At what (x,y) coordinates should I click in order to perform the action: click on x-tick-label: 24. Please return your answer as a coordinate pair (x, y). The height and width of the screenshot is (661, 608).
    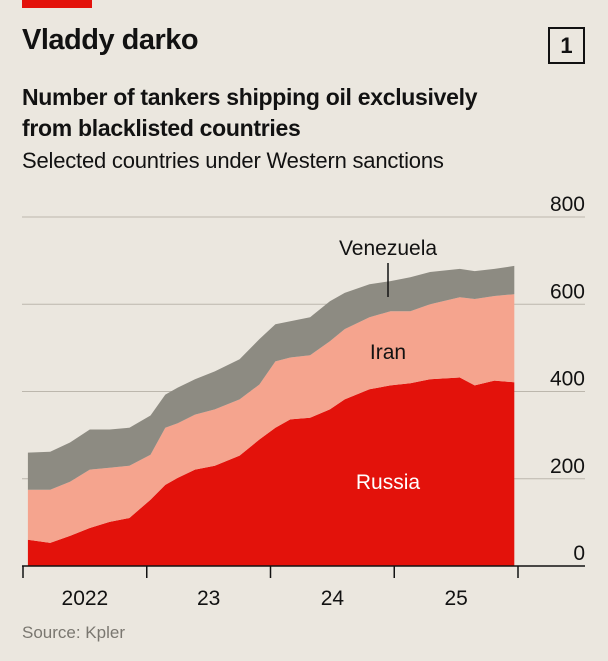
    Looking at the image, I should click on (333, 598).